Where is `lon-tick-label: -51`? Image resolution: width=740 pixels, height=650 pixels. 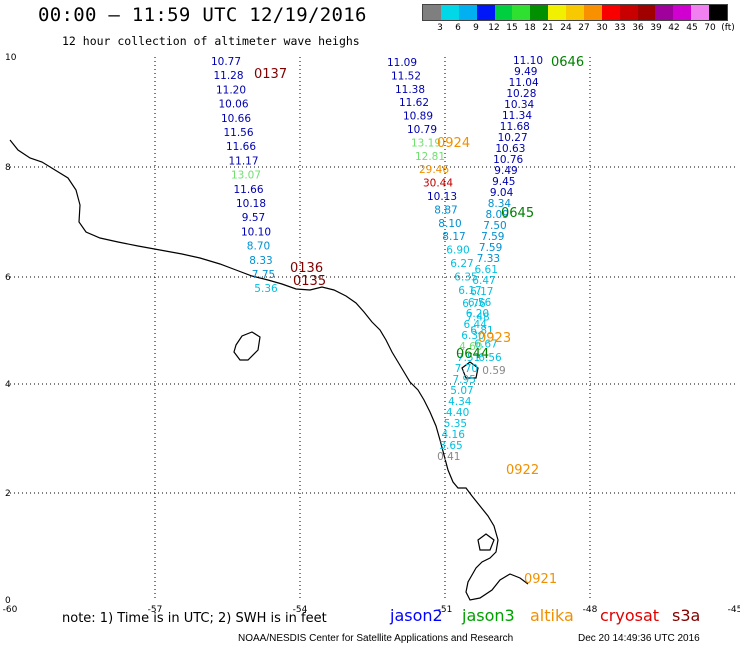 lon-tick-label: -51 is located at coordinates (445, 610).